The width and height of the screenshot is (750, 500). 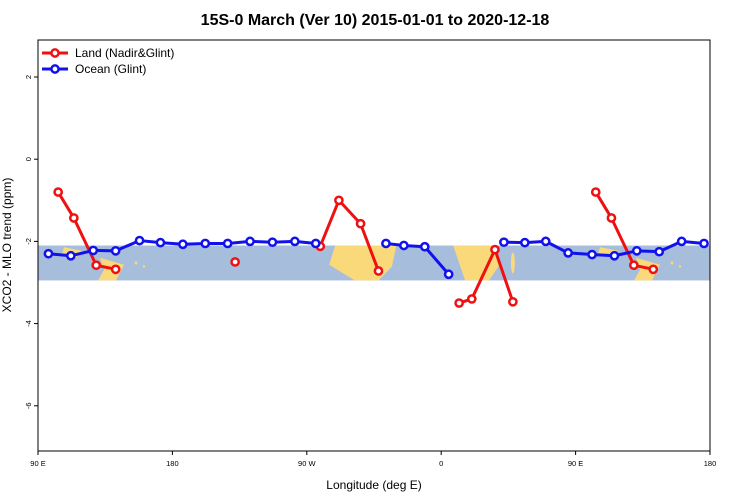 What do you see at coordinates (373, 485) in the screenshot?
I see `x-axis-label: Longitude (deg E)` at bounding box center [373, 485].